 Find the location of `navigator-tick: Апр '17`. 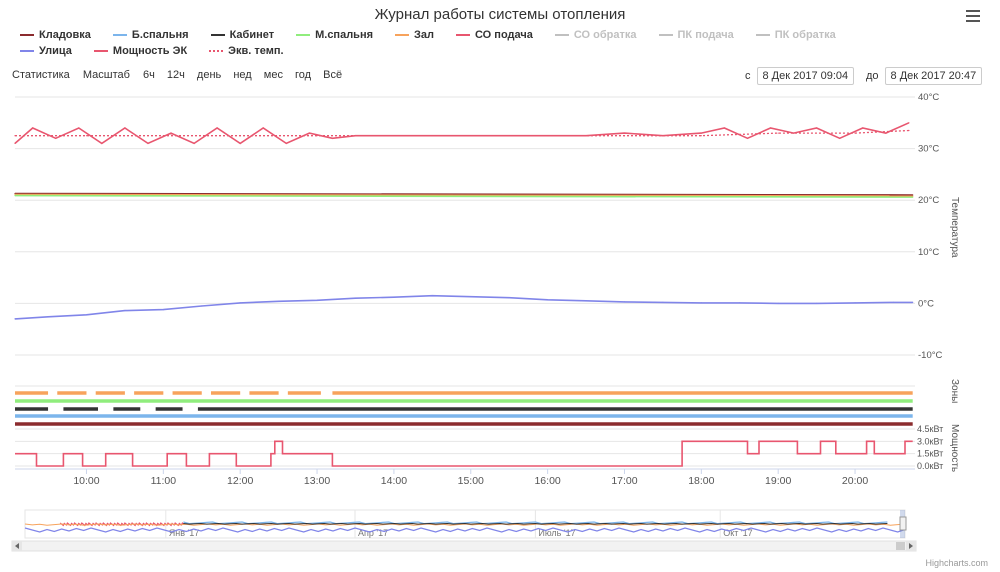

navigator-tick: Апр '17 is located at coordinates (373, 533).